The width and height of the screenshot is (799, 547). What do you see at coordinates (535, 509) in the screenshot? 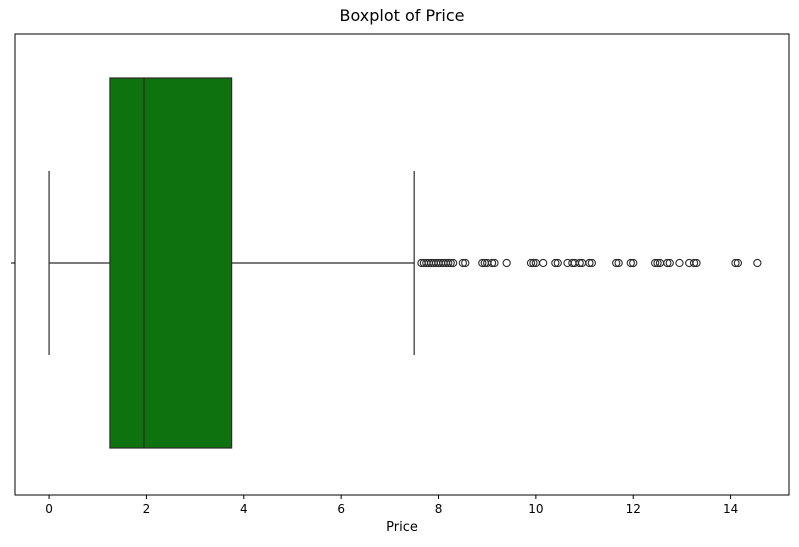
I see `x-tick-label: 10` at bounding box center [535, 509].